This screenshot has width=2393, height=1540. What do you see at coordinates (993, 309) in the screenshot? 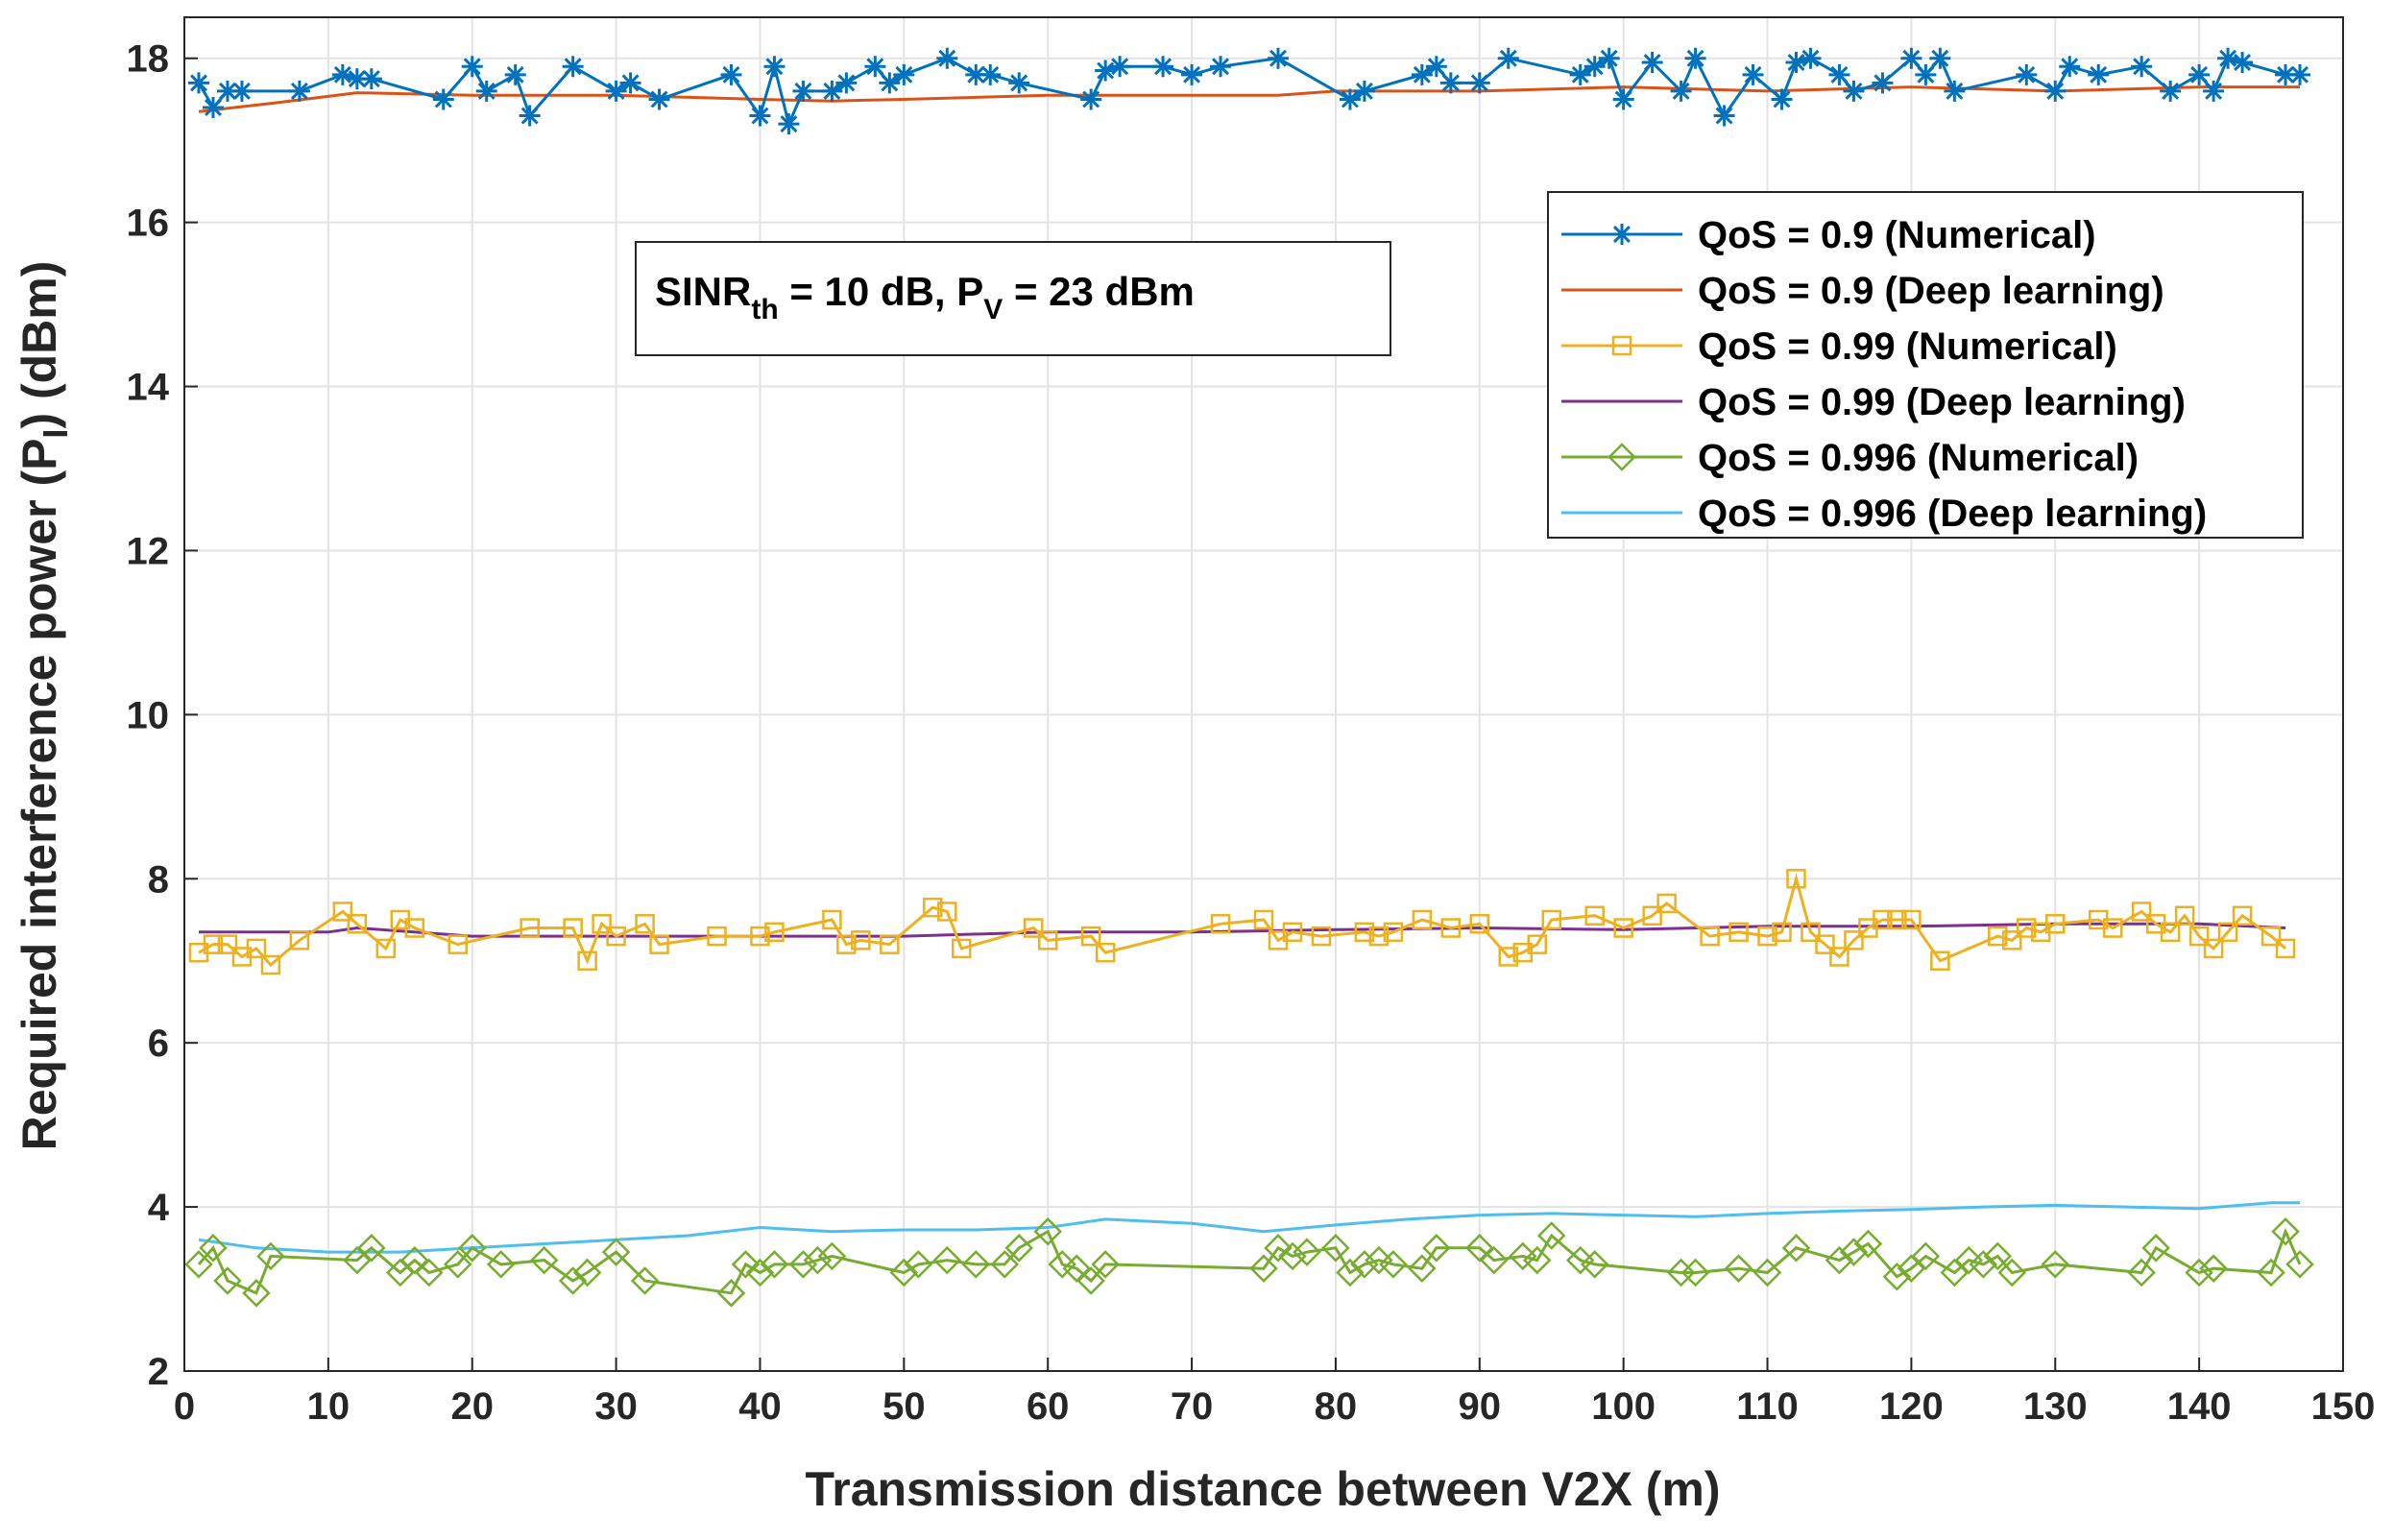
I see `annotation-pv-subscript: V` at bounding box center [993, 309].